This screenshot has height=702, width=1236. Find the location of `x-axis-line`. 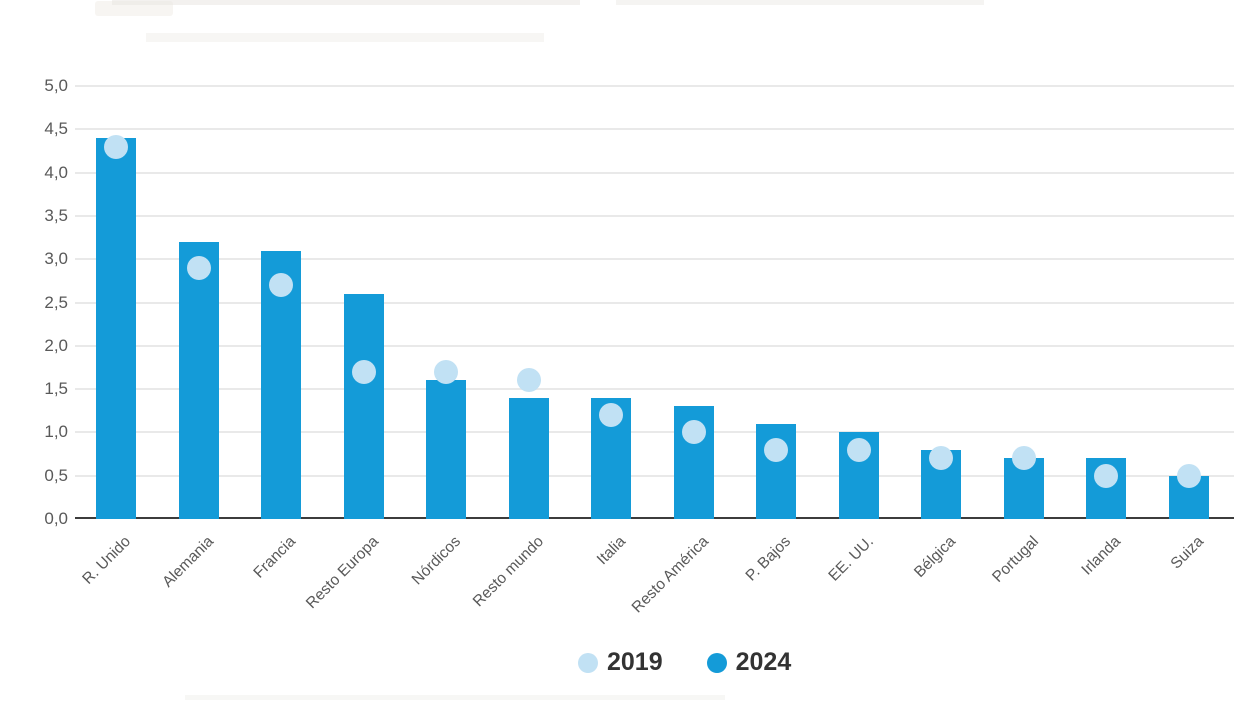

x-axis-line is located at coordinates (654, 518).